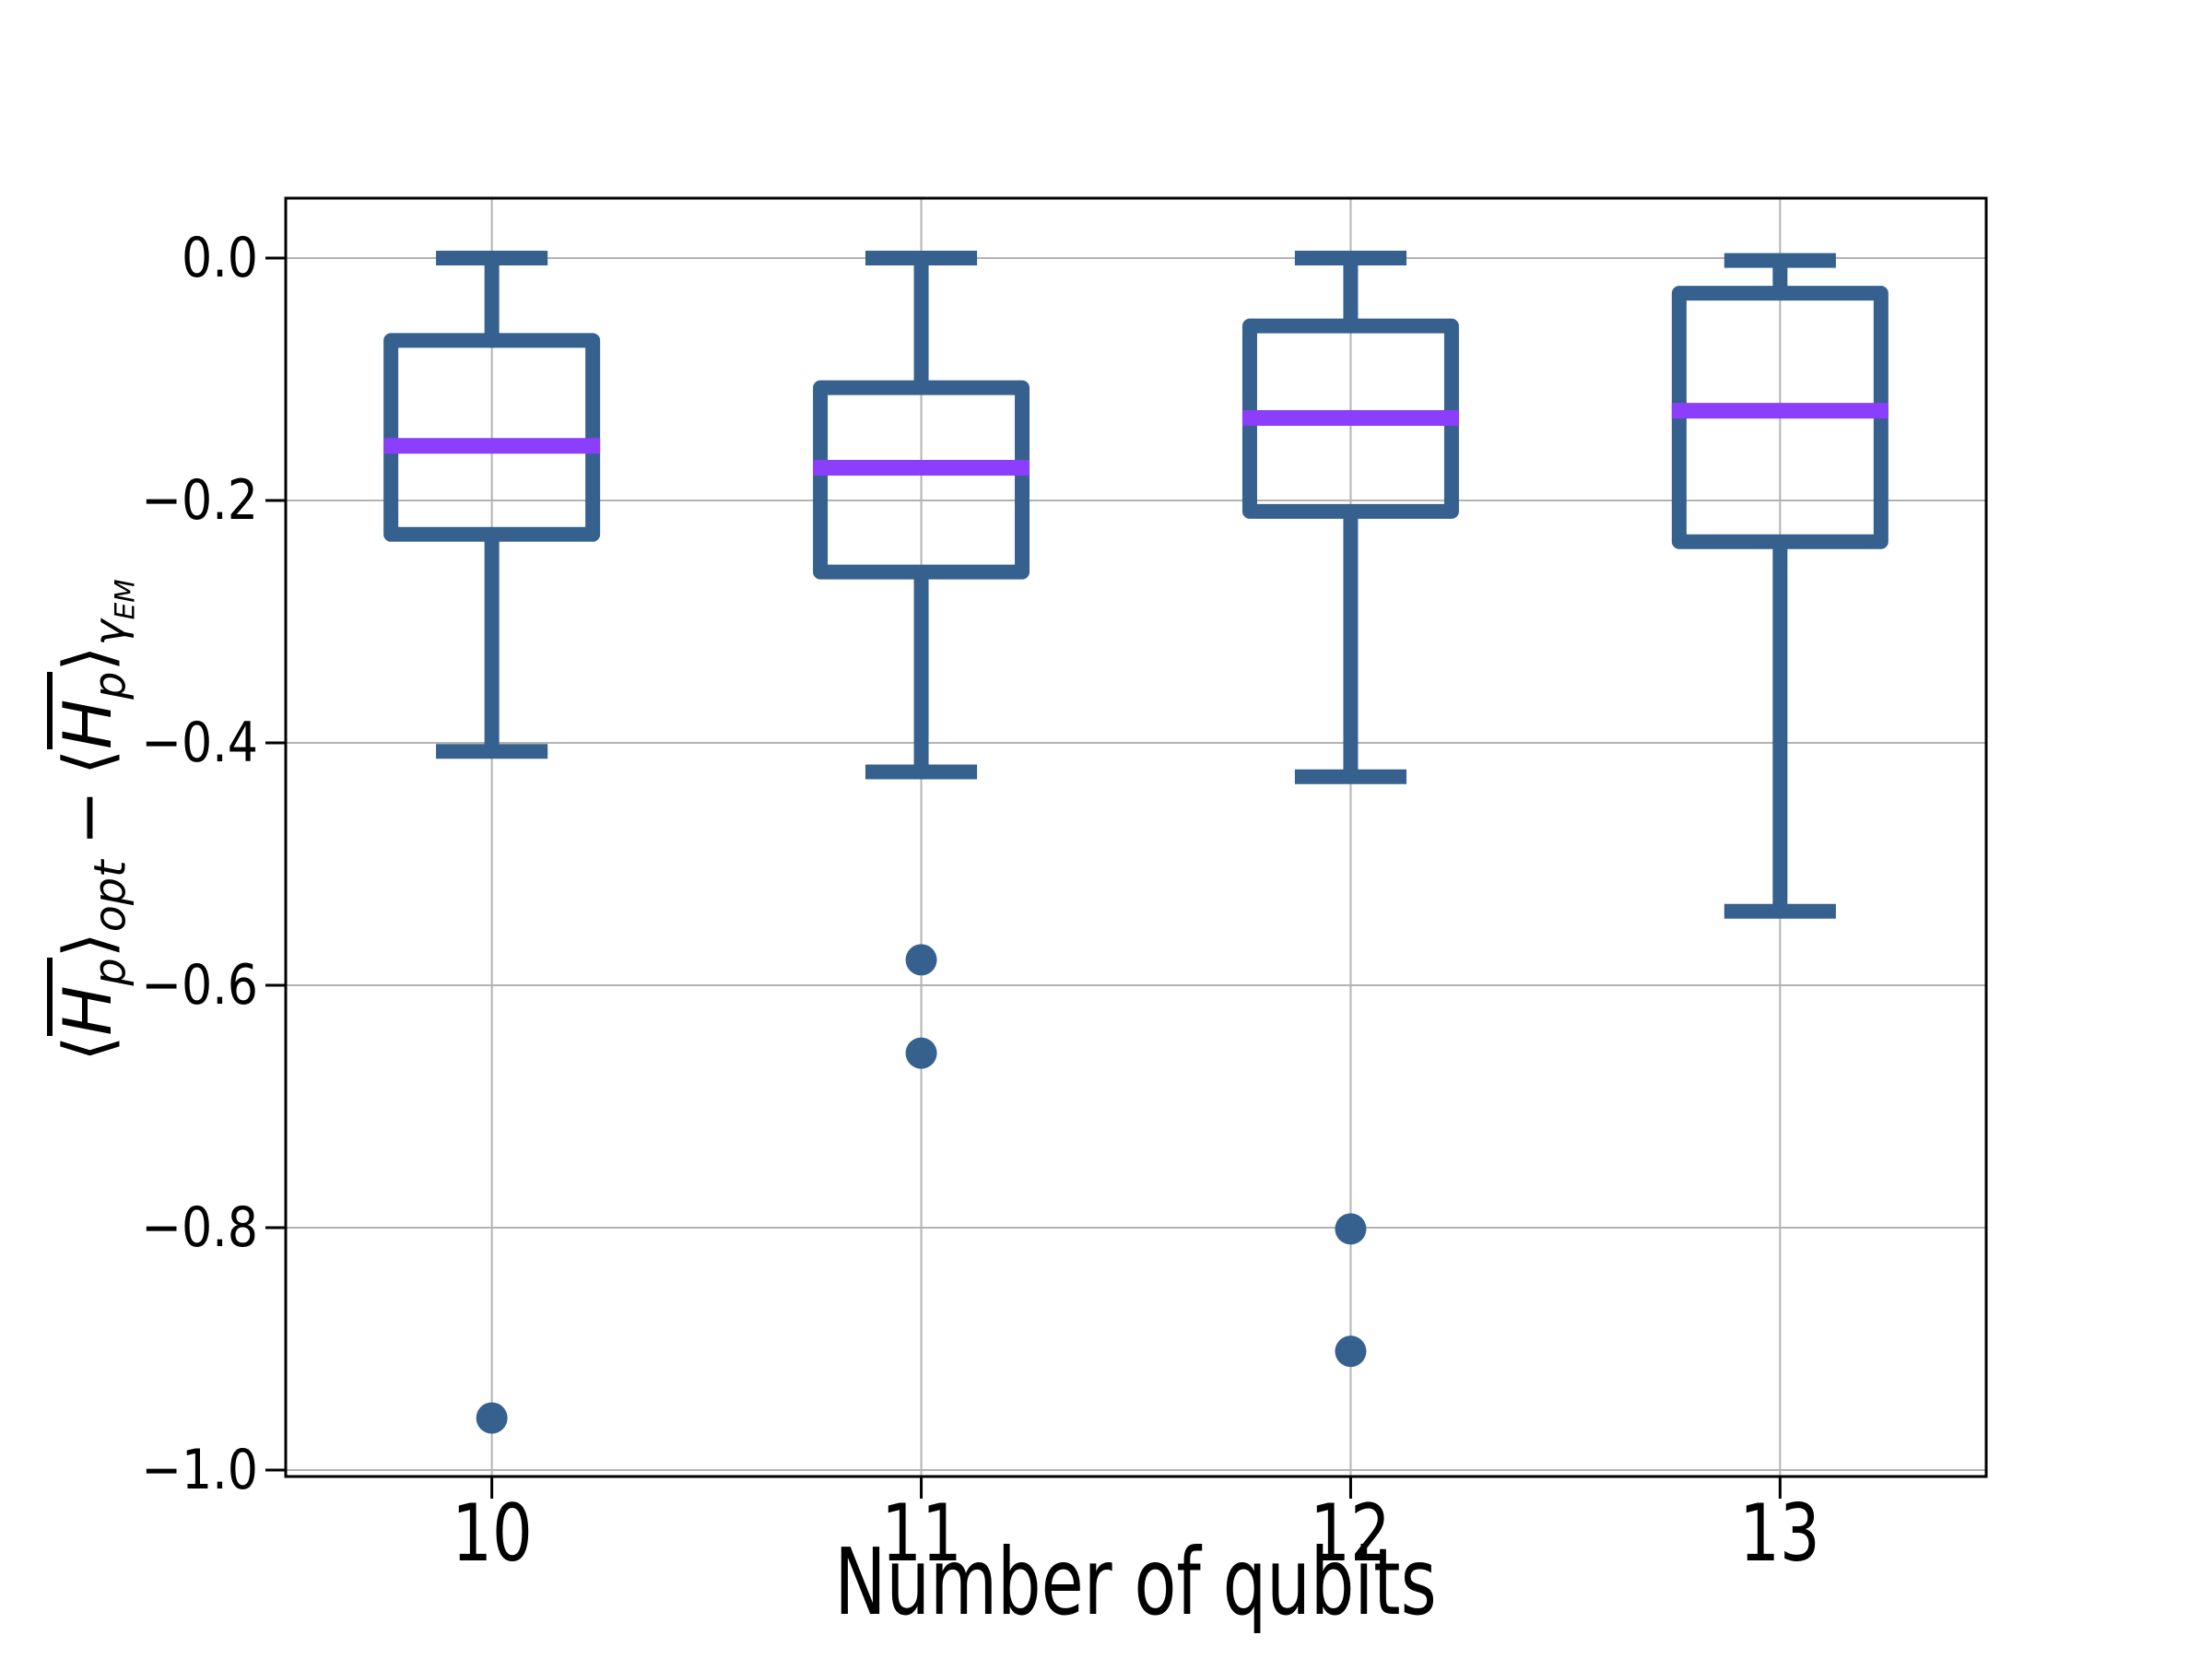 This screenshot has height=1659, width=2212. What do you see at coordinates (1780, 1534) in the screenshot?
I see `x-tick-label: 13` at bounding box center [1780, 1534].